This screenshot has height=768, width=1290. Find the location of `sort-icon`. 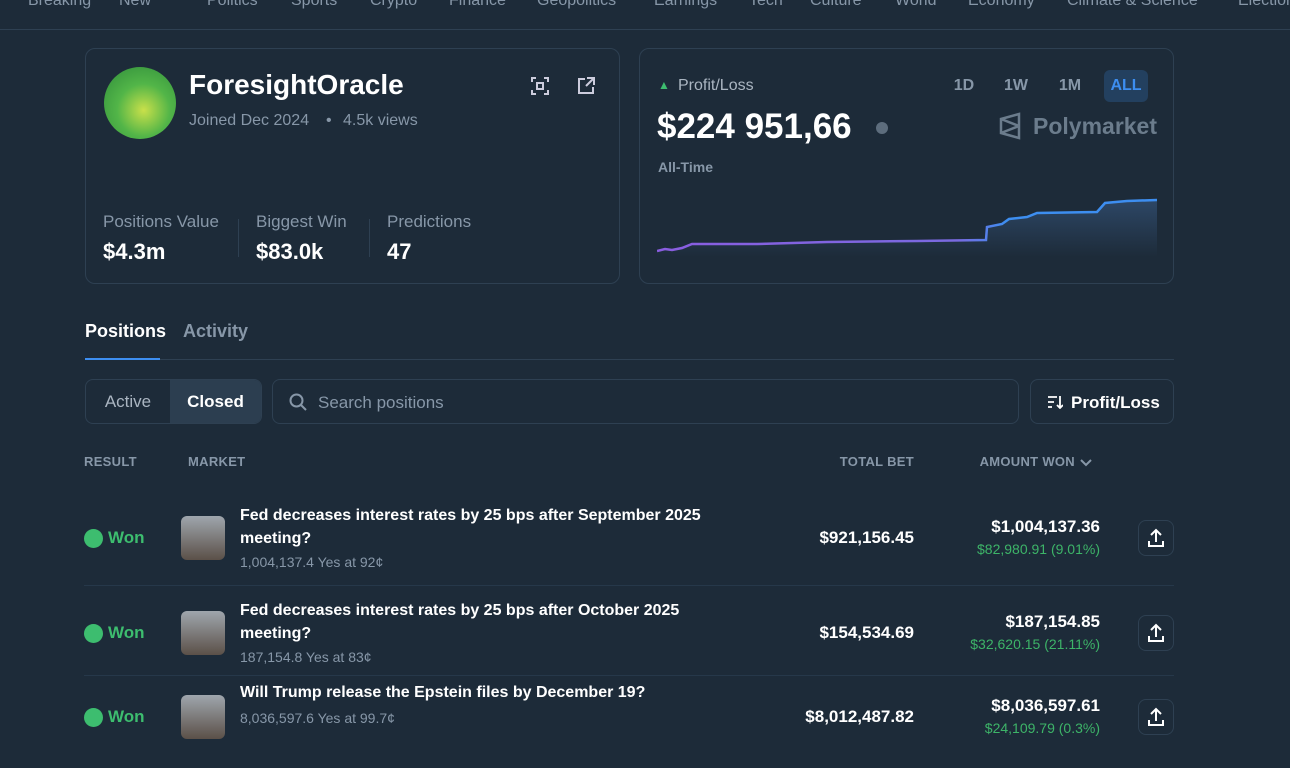

sort-icon is located at coordinates (1055, 402).